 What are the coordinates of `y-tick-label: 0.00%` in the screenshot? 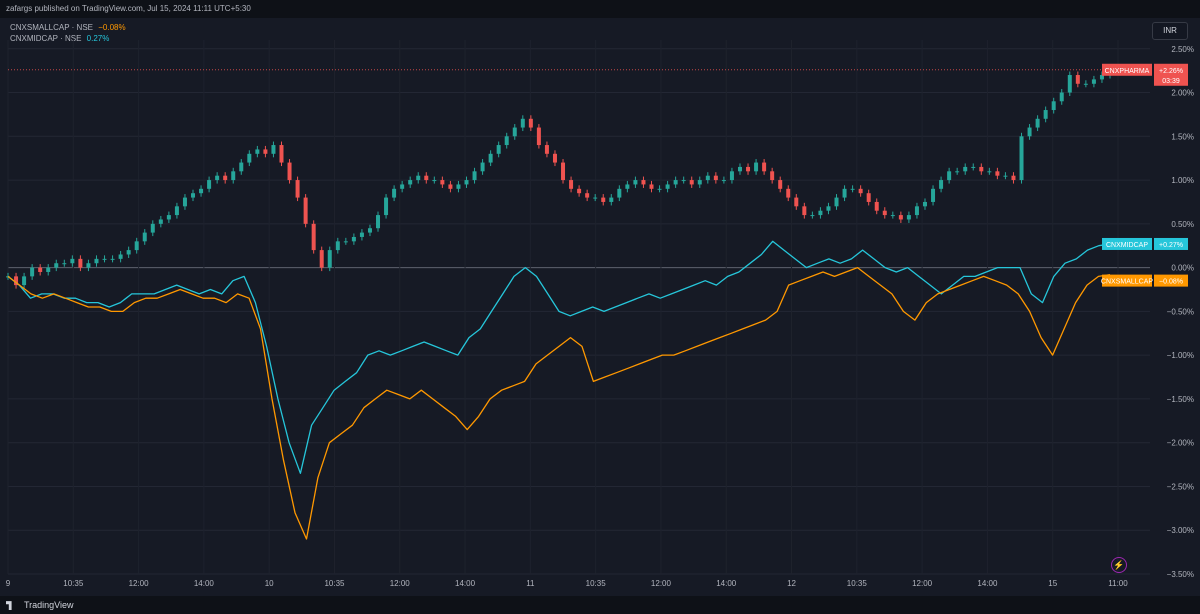 It's located at (1182, 268).